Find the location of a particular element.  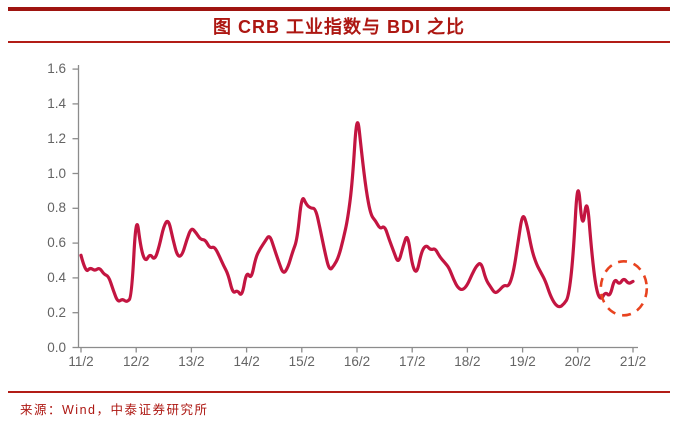

title-underline is located at coordinates (339, 42).